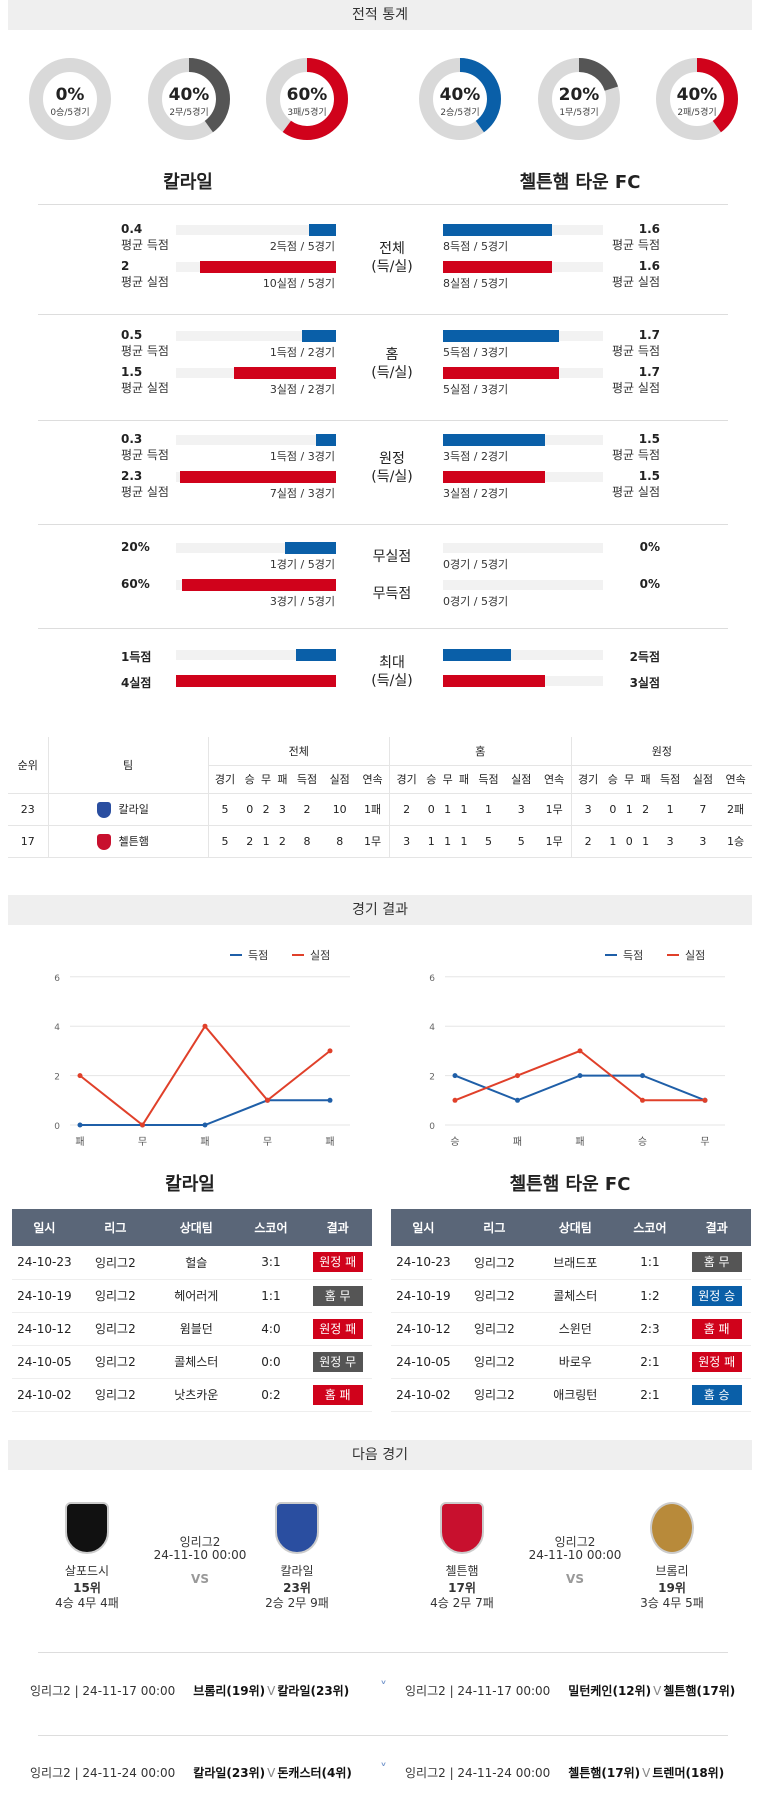 The width and height of the screenshot is (760, 1819). What do you see at coordinates (575, 1542) in the screenshot?
I see `next-league: 잉리그2` at bounding box center [575, 1542].